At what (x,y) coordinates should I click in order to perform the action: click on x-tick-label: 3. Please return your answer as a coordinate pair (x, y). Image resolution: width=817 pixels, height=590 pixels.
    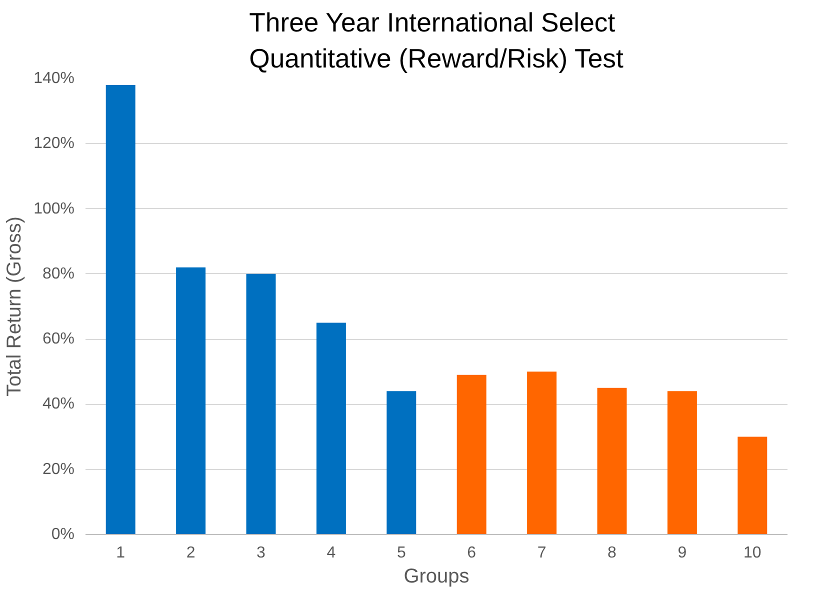
    Looking at the image, I should click on (261, 553).